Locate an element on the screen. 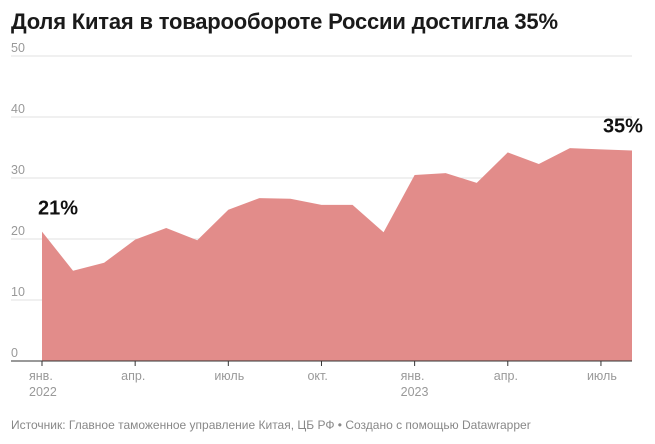 This screenshot has width=655, height=444. y-tick-label: 20 is located at coordinates (18, 231).